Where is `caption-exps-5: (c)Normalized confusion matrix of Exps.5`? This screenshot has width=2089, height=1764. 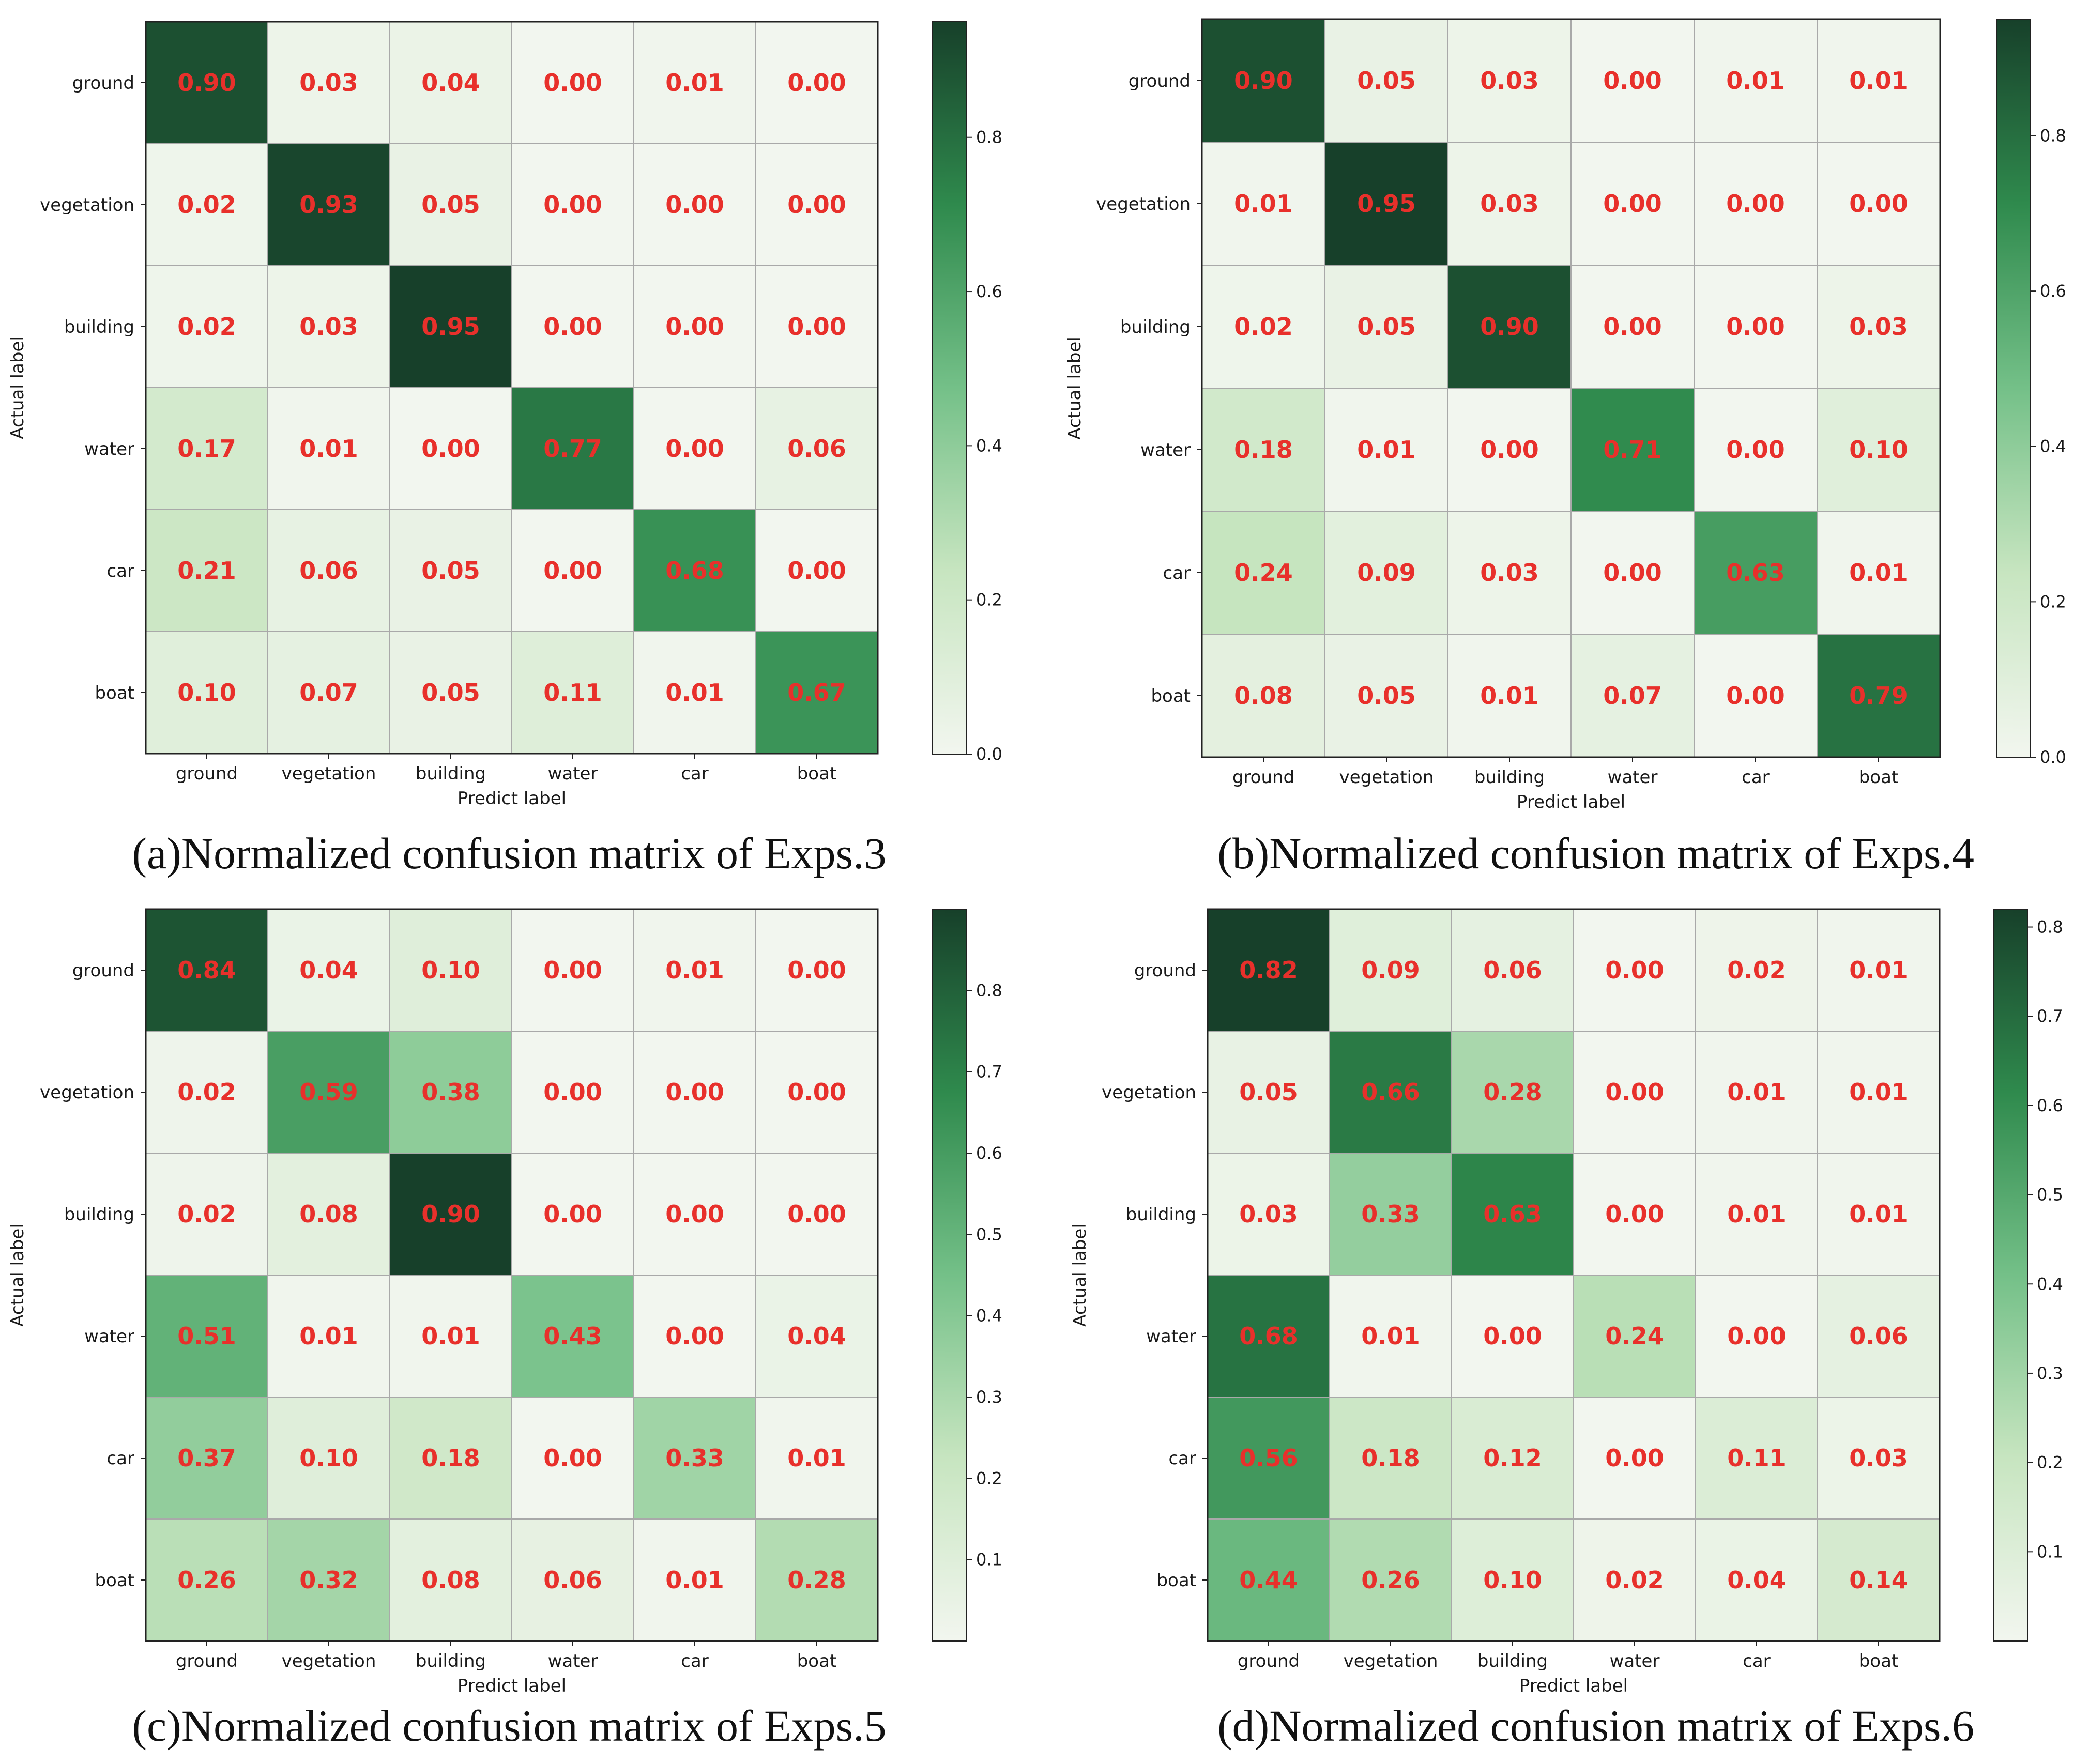 caption-exps-5: (c)Normalized confusion matrix of Exps.5 is located at coordinates (509, 1726).